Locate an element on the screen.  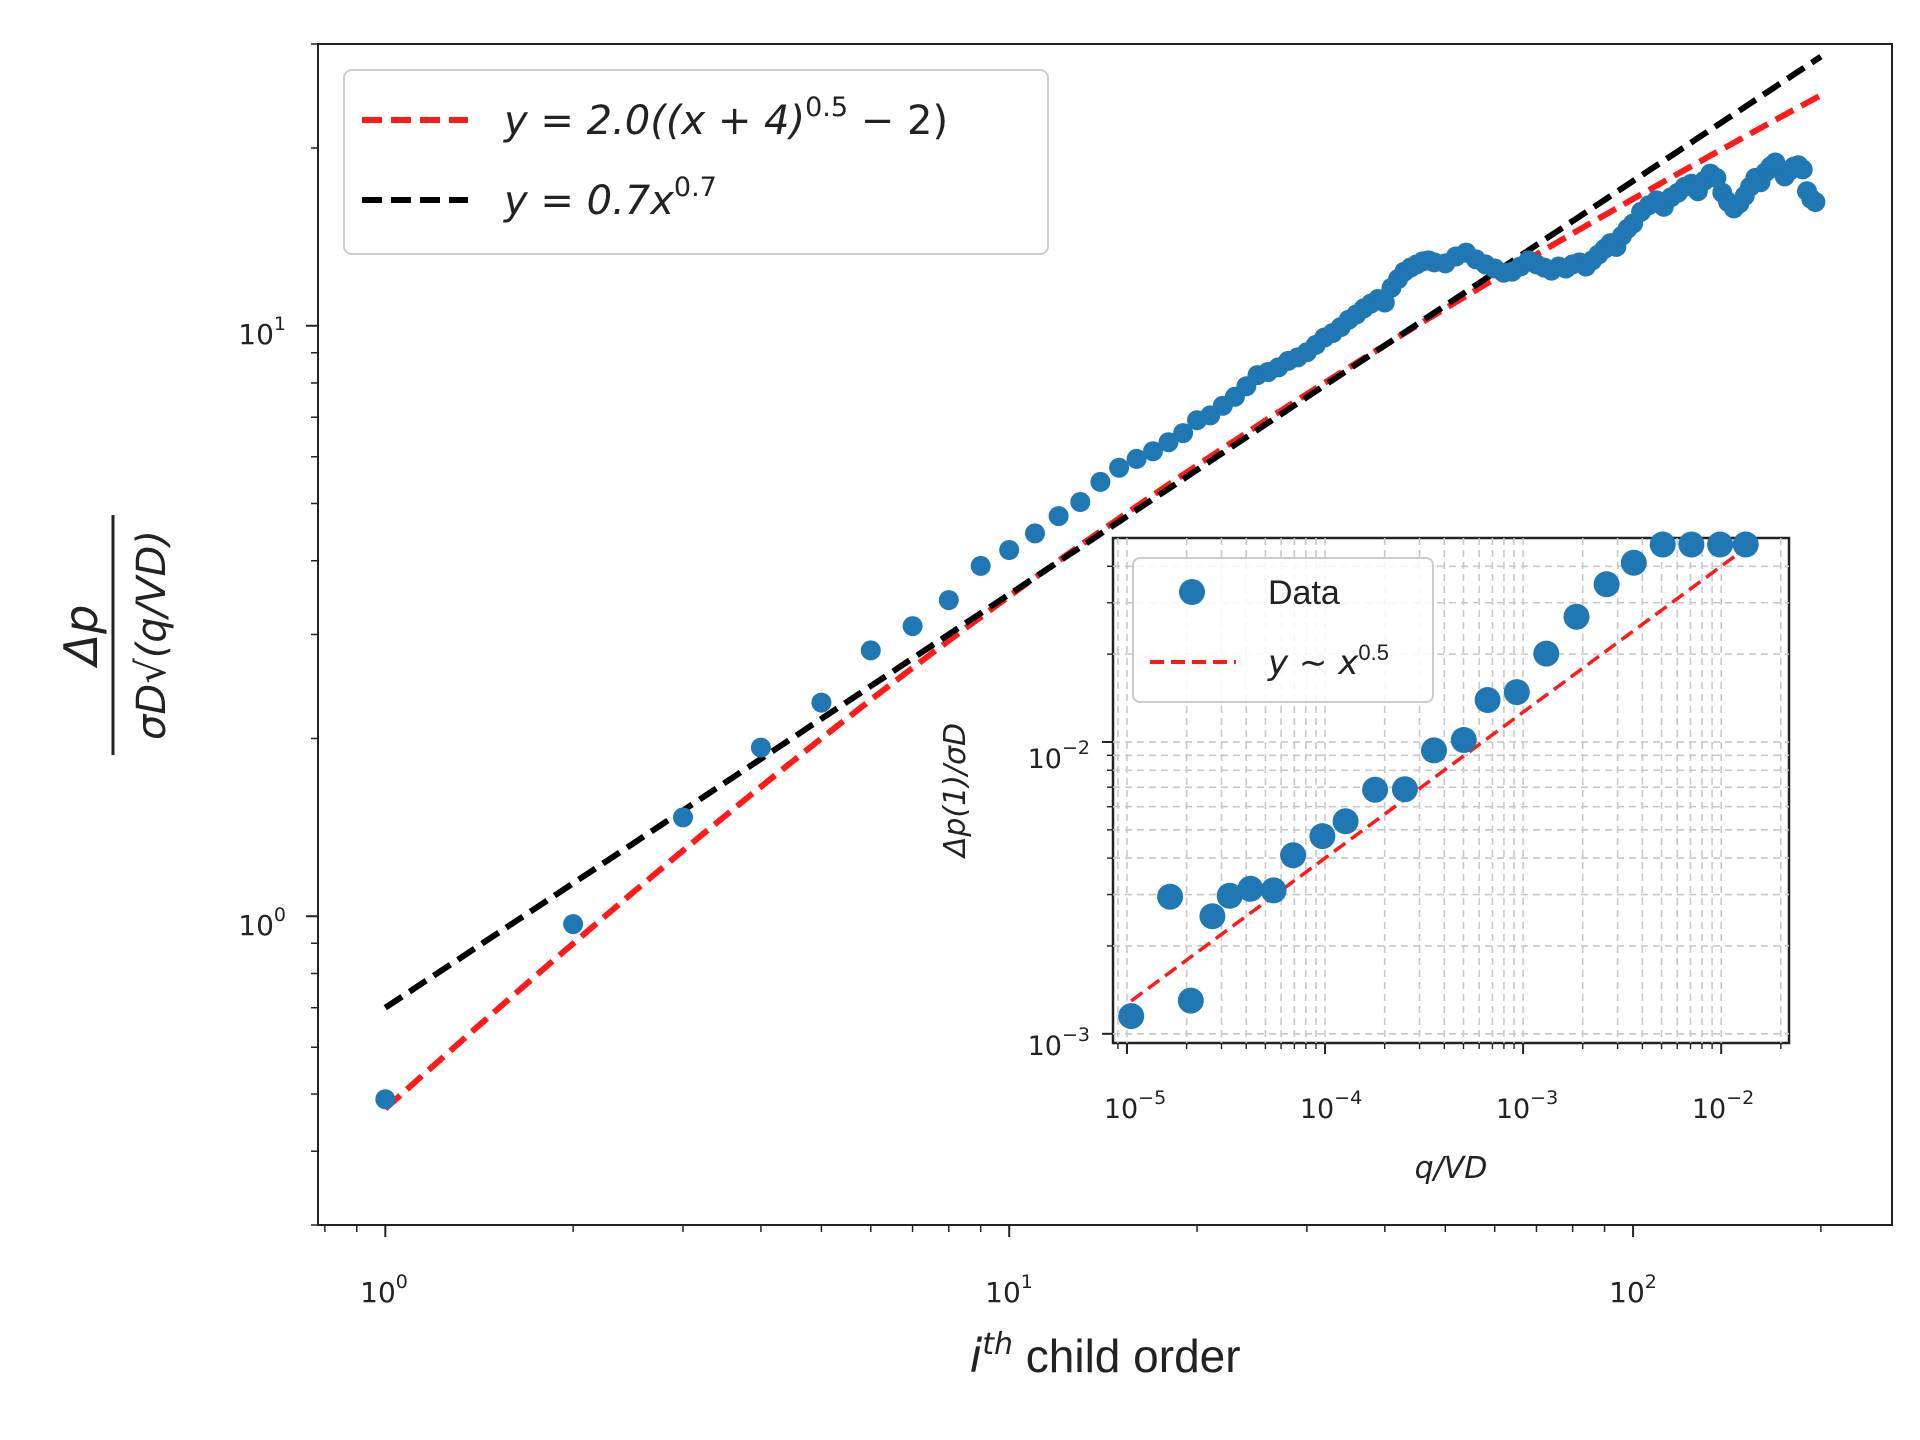
inset-legend-label-fit: y ∼ x0.5 is located at coordinates (1328, 661).